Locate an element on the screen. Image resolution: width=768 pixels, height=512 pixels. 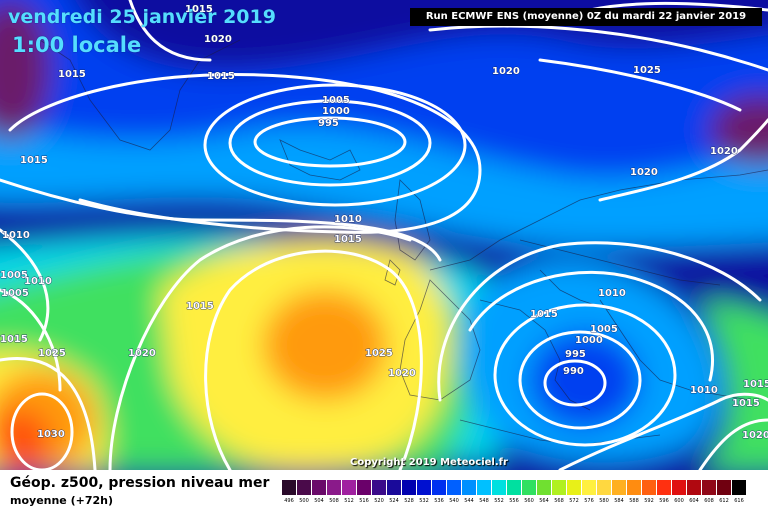
scale-label: 512 is located at coordinates (349, 501).